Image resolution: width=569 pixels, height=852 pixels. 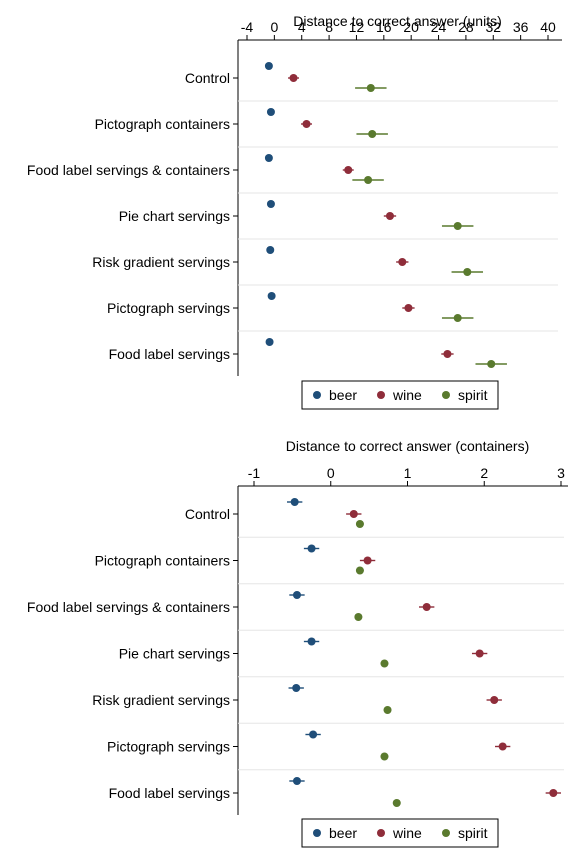 What do you see at coordinates (302, 27) in the screenshot?
I see `x-tick-label: 4` at bounding box center [302, 27].